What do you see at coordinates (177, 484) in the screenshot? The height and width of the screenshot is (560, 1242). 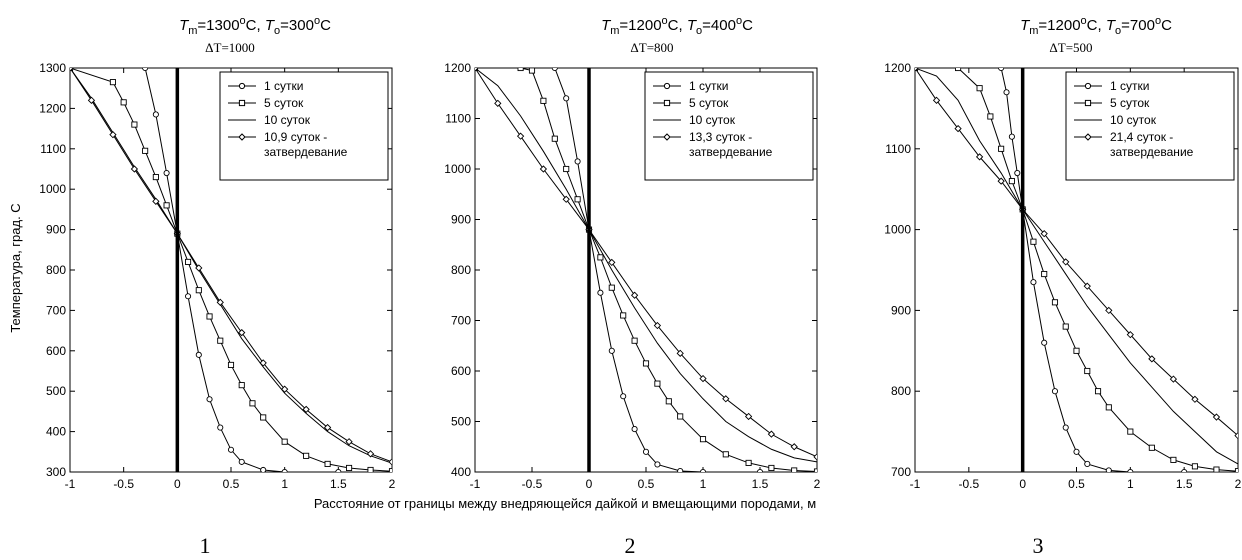 I see `x-tick-label: 0` at bounding box center [177, 484].